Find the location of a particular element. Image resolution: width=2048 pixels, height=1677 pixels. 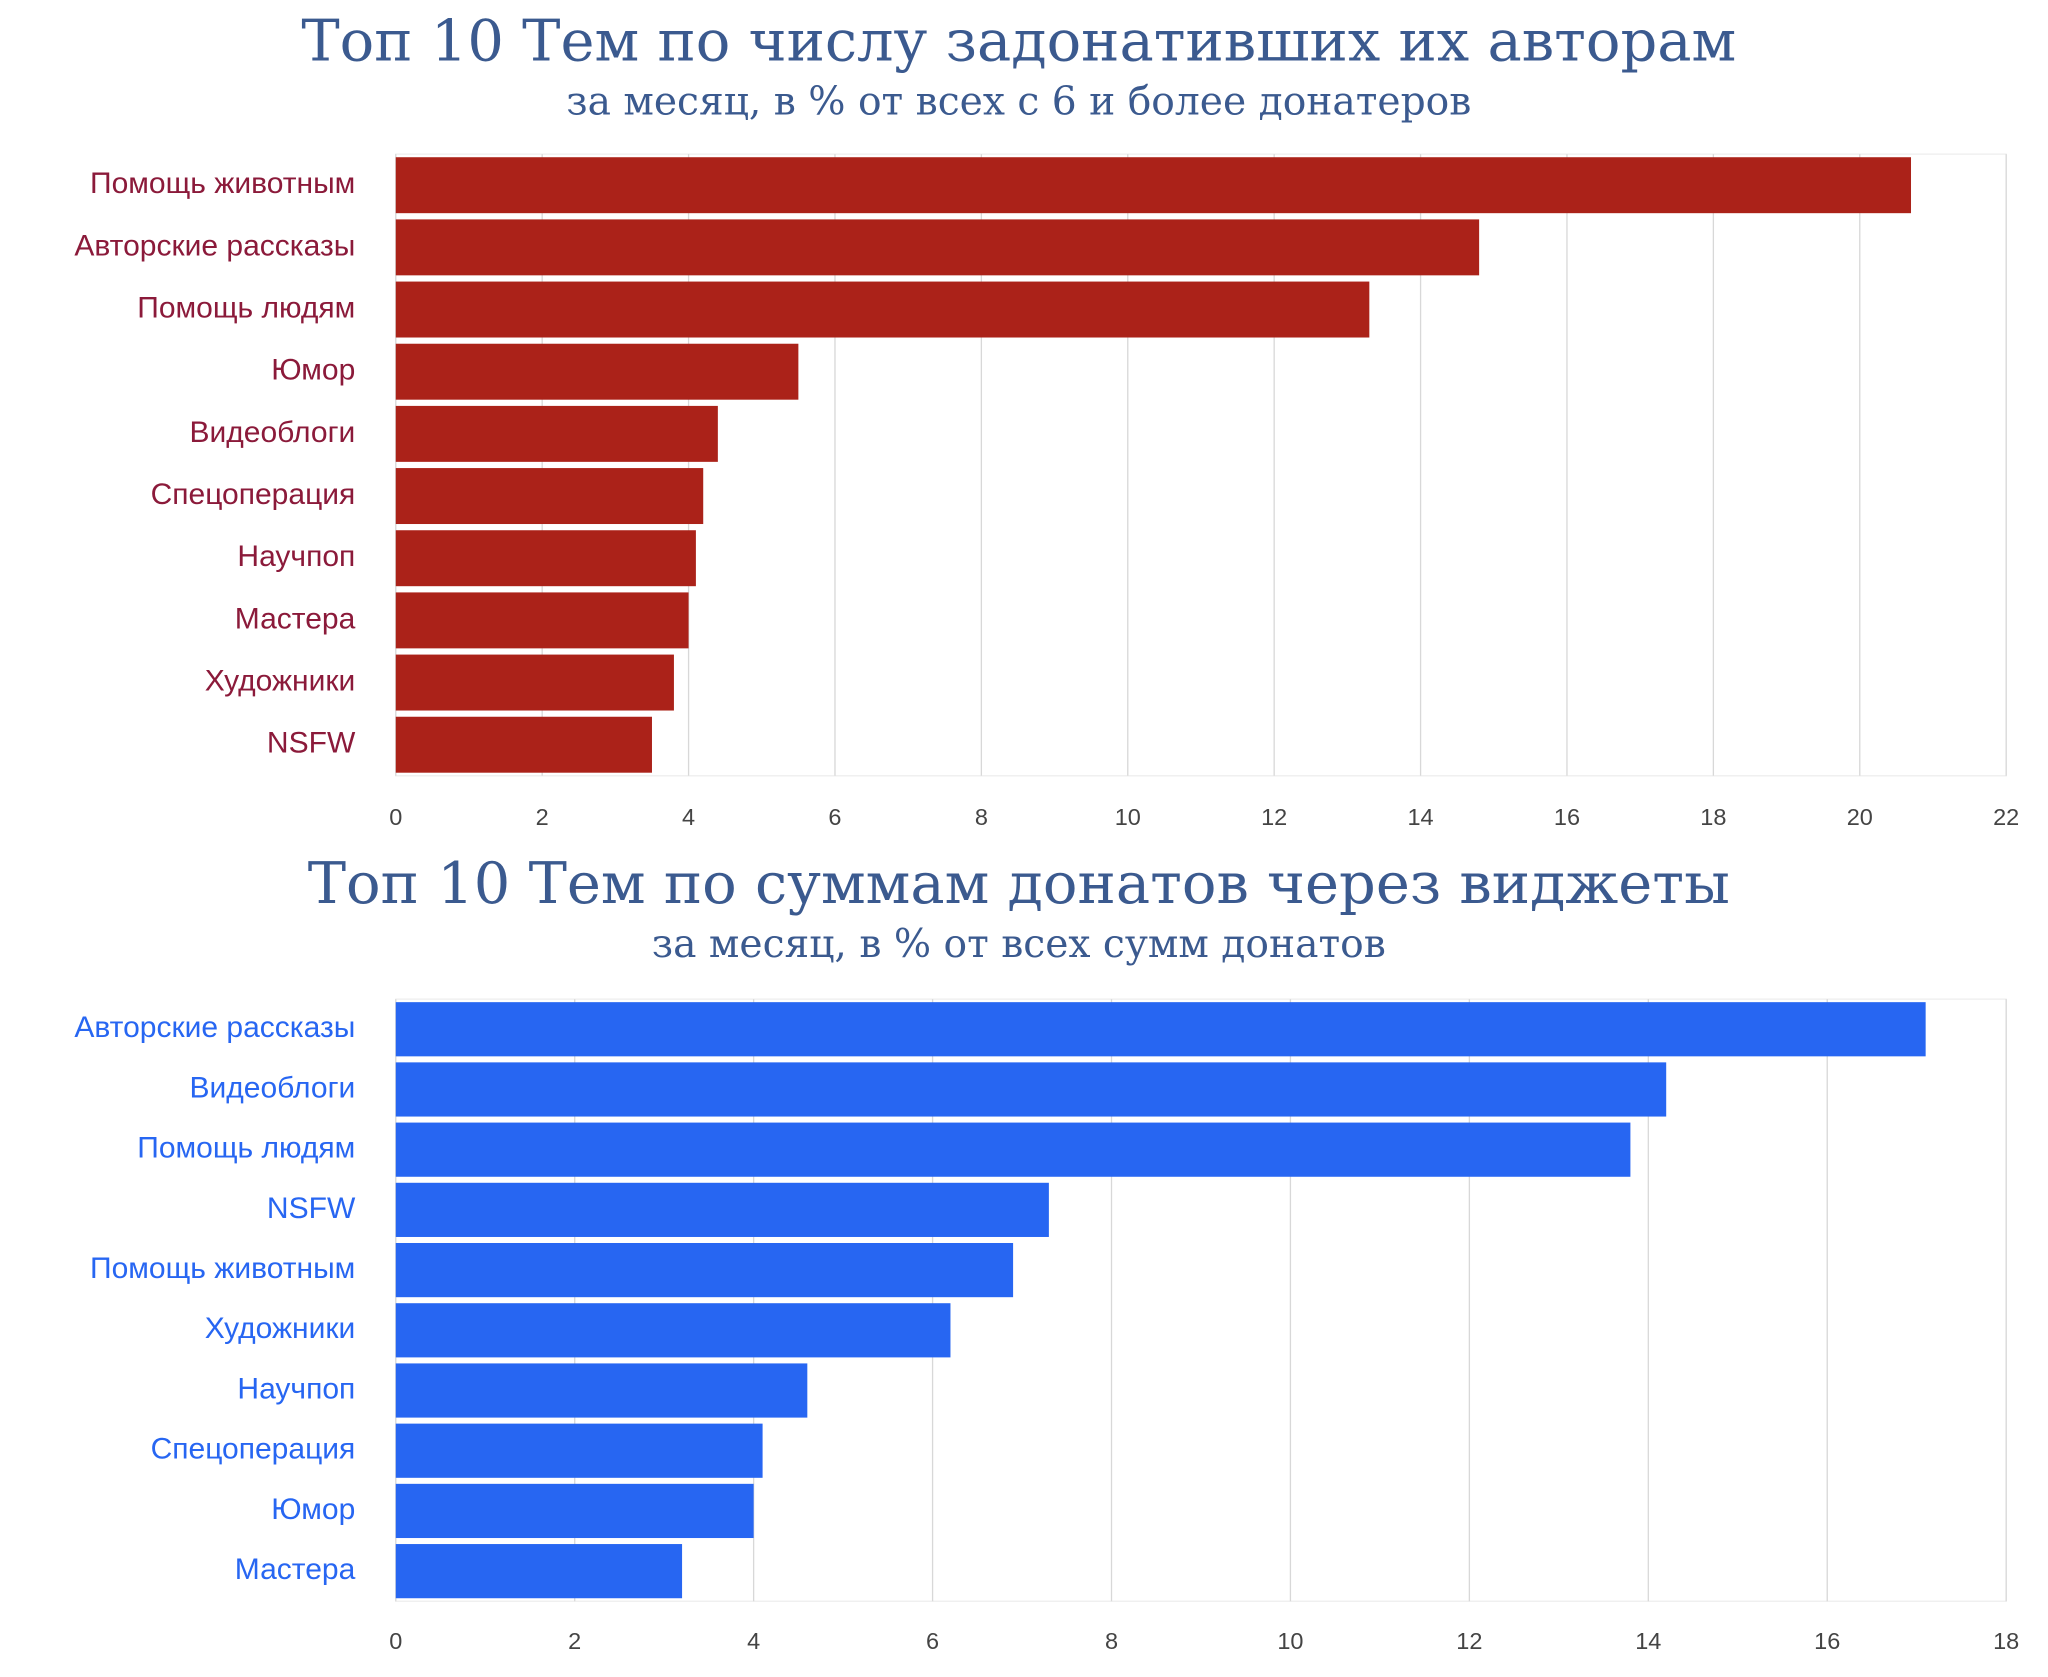

chart-subtitle: за месяц, в % от всех сумм донатов is located at coordinates (1019, 944).